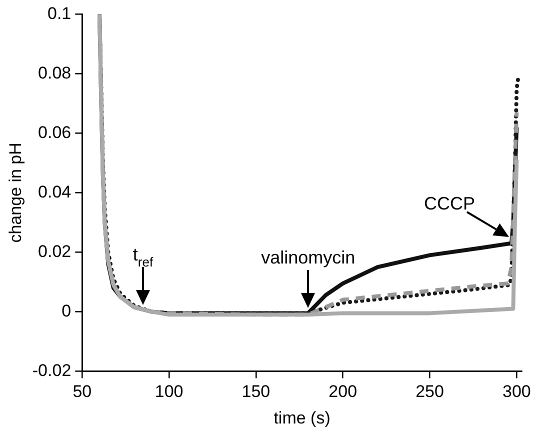 This screenshot has height=435, width=535. What do you see at coordinates (60, 13) in the screenshot?
I see `y-tick-label: 0.1` at bounding box center [60, 13].